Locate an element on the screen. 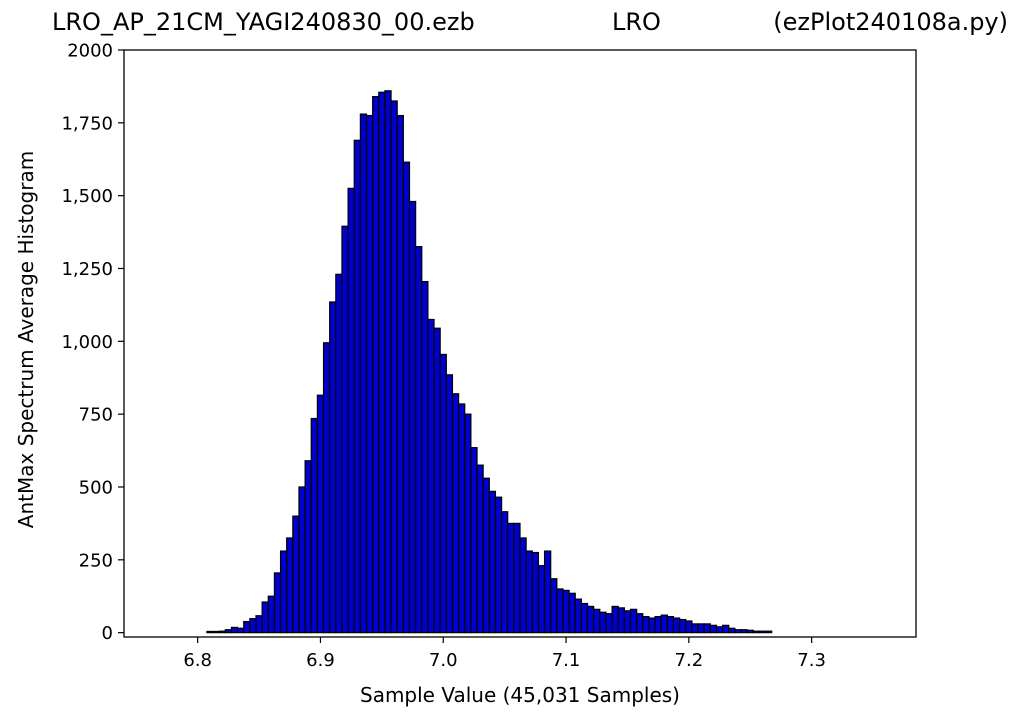 The image size is (1024, 723). chart-script-name: (ezPlot240108a.py) is located at coordinates (890, 22).